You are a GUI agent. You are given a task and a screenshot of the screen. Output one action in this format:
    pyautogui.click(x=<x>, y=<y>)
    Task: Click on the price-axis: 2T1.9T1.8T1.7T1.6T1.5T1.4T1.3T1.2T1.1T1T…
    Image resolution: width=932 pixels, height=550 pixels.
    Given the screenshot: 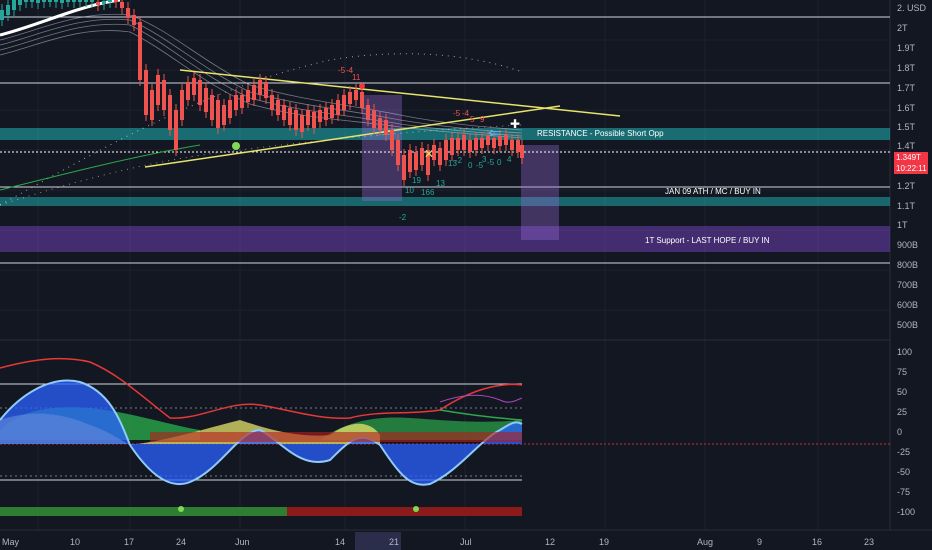 What is the action you would take?
    pyautogui.click(x=907, y=176)
    